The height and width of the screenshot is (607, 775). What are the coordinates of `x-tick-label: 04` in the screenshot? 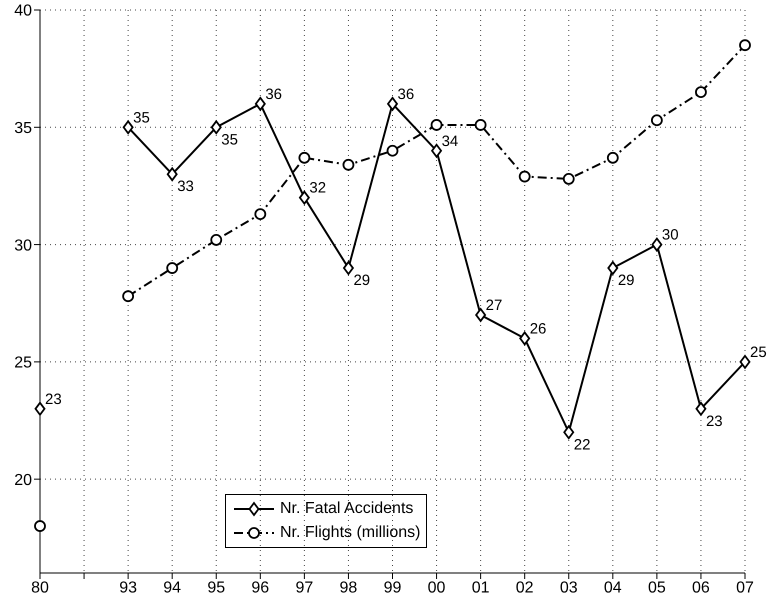 It's located at (613, 587).